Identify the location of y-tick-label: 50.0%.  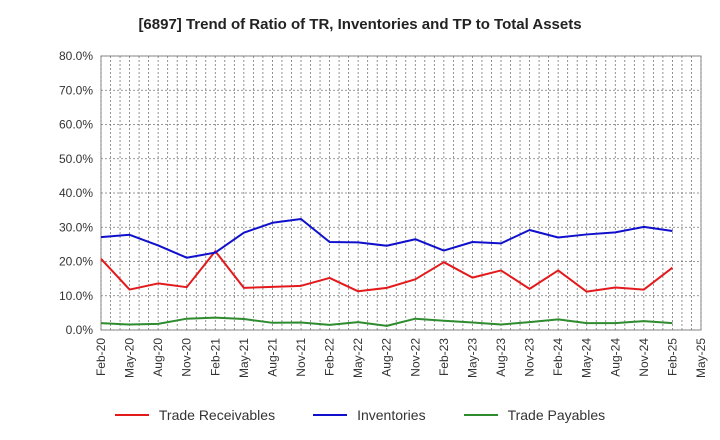
(76, 159).